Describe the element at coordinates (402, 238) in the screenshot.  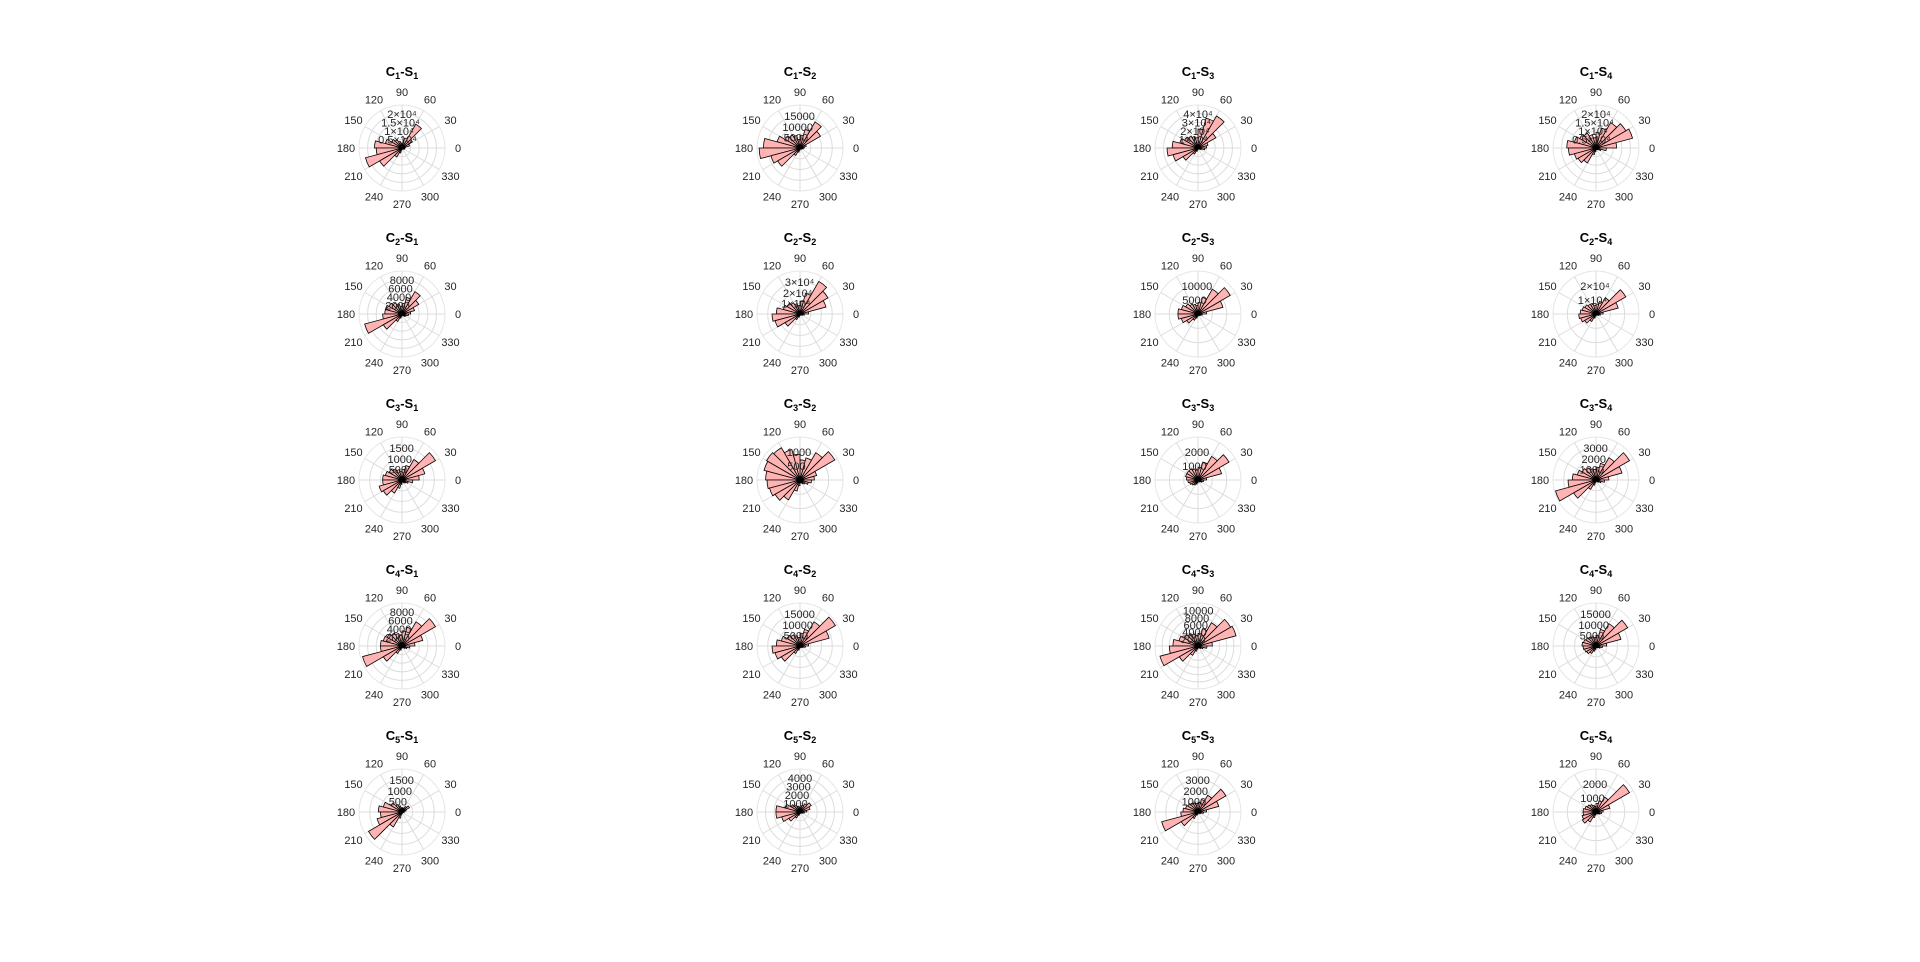
I see `chart-title: C2-S1` at that location.